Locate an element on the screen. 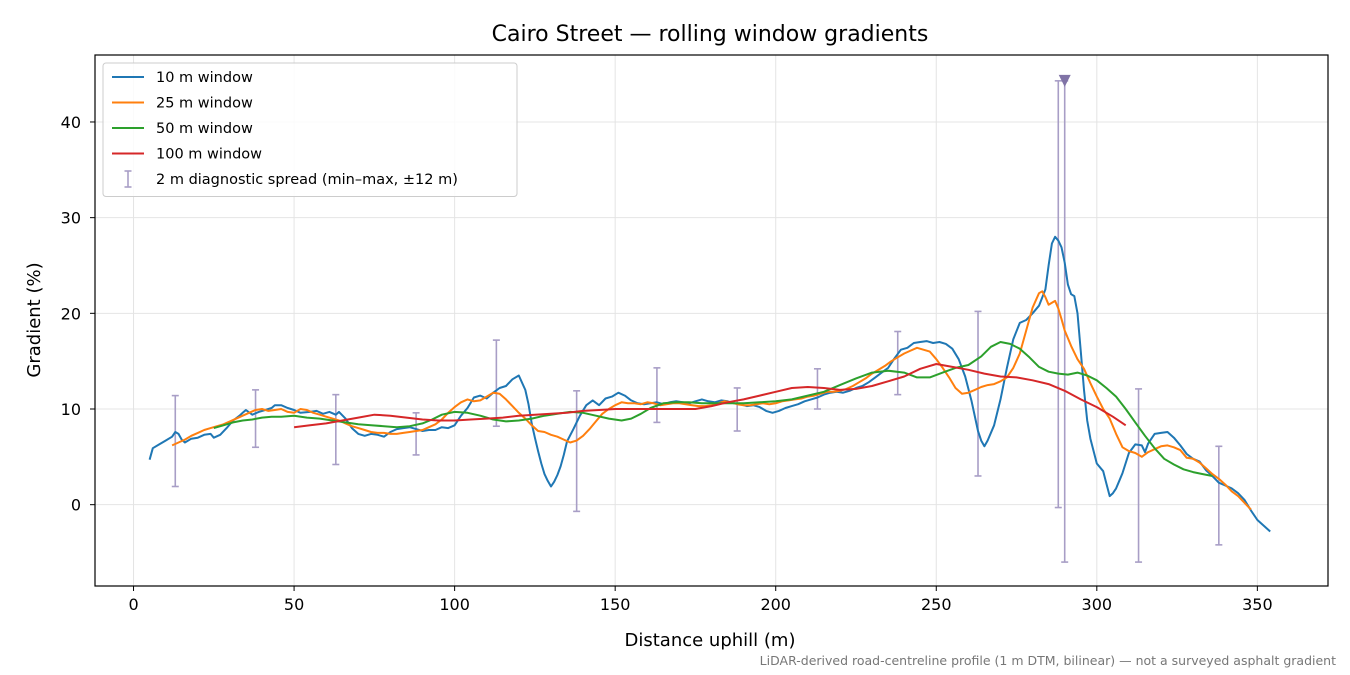 The height and width of the screenshot is (675, 1350). legend-entry: 100 m window is located at coordinates (187, 155).